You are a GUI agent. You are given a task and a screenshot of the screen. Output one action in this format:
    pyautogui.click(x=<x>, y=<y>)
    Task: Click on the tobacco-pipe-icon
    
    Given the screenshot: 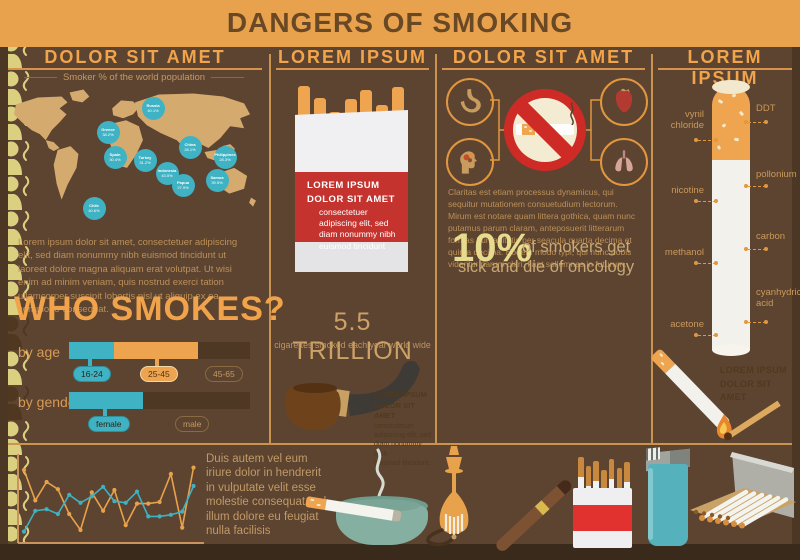 What is the action you would take?
    pyautogui.click(x=352, y=395)
    